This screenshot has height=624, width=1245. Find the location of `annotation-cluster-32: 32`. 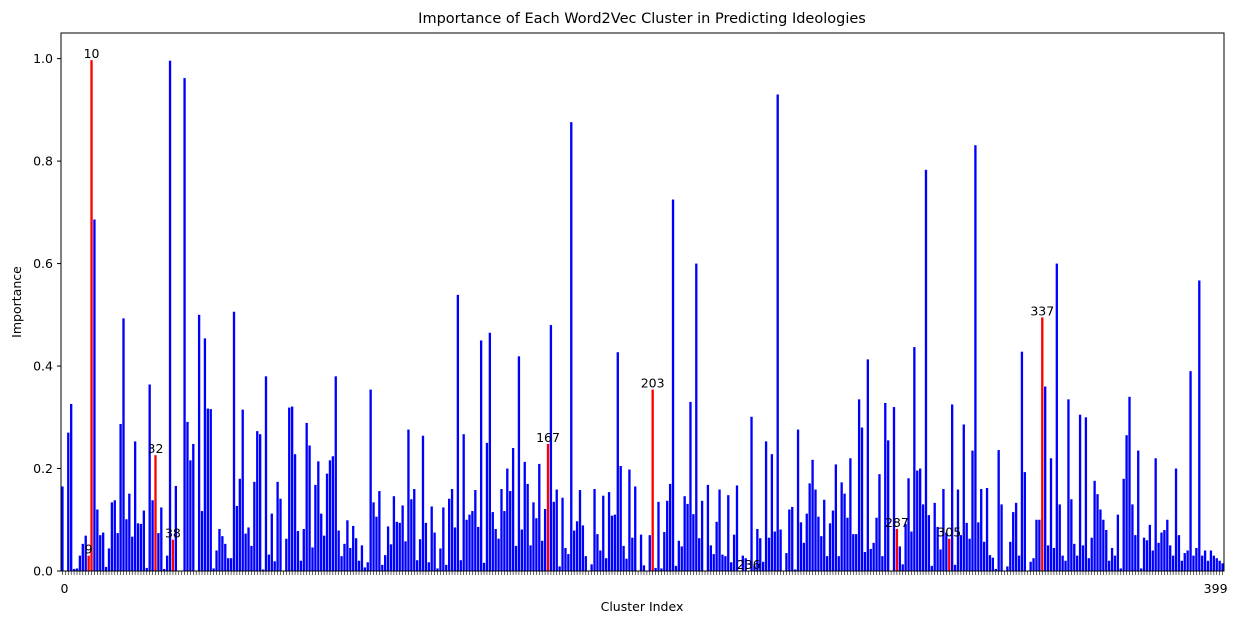

annotation-cluster-32: 32 is located at coordinates (156, 448).